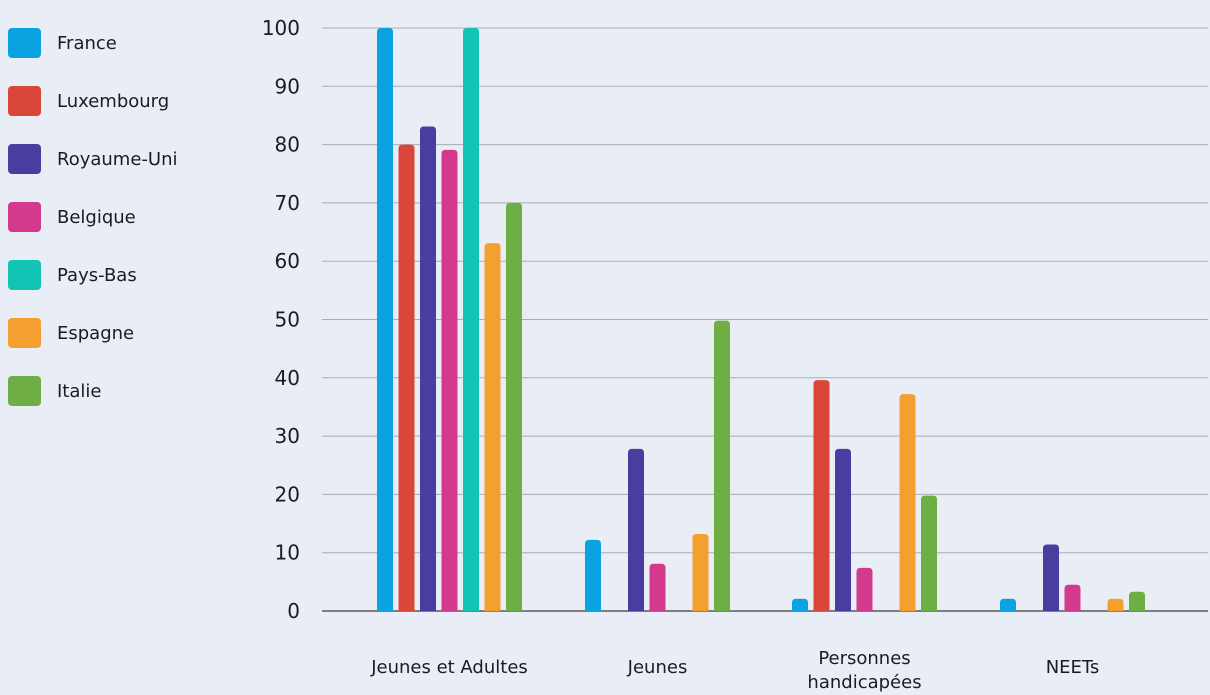 This screenshot has height=695, width=1210. I want to click on y-tick-label: 60, so click(287, 261).